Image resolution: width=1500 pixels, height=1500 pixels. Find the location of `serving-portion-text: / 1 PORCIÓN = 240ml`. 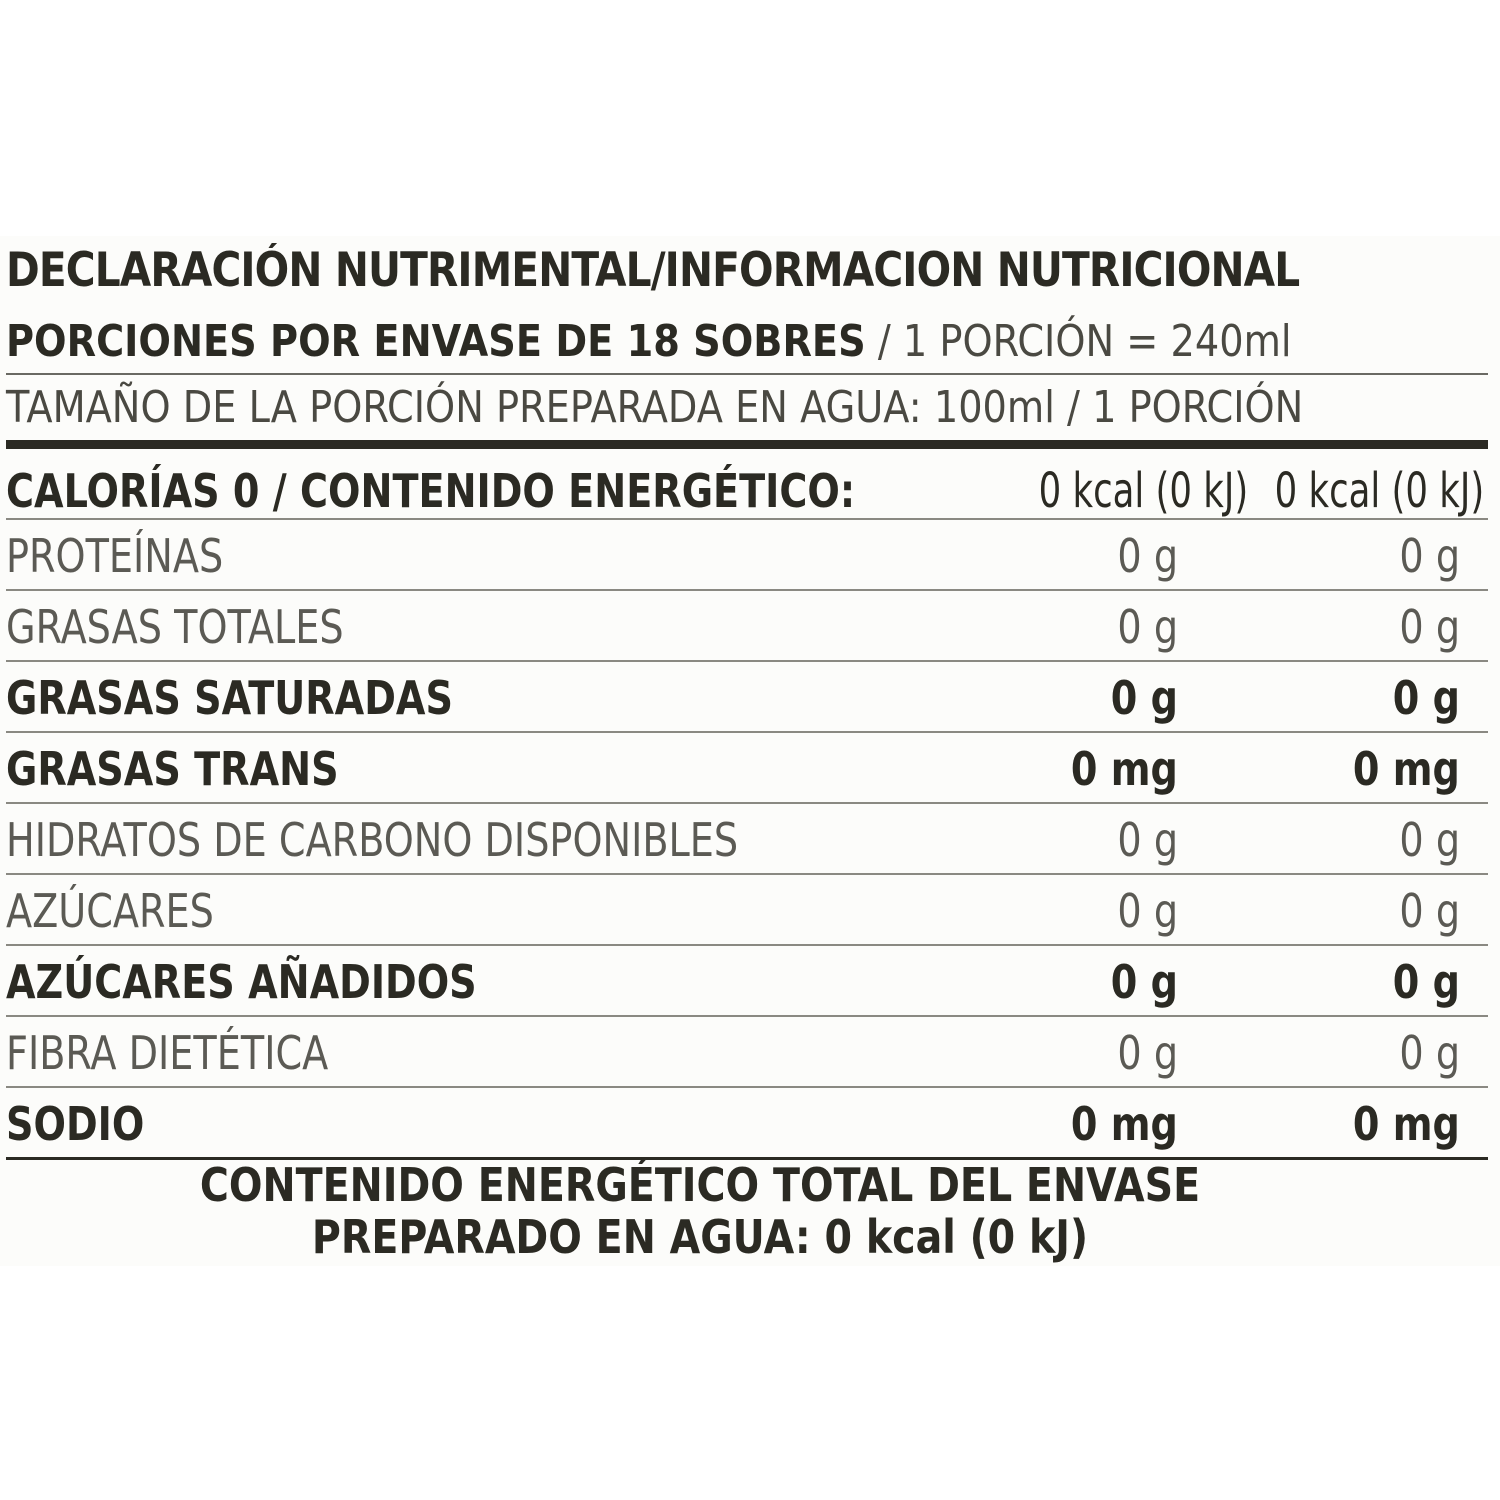

serving-portion-text: / 1 PORCIÓN = 240ml is located at coordinates (1078, 341).